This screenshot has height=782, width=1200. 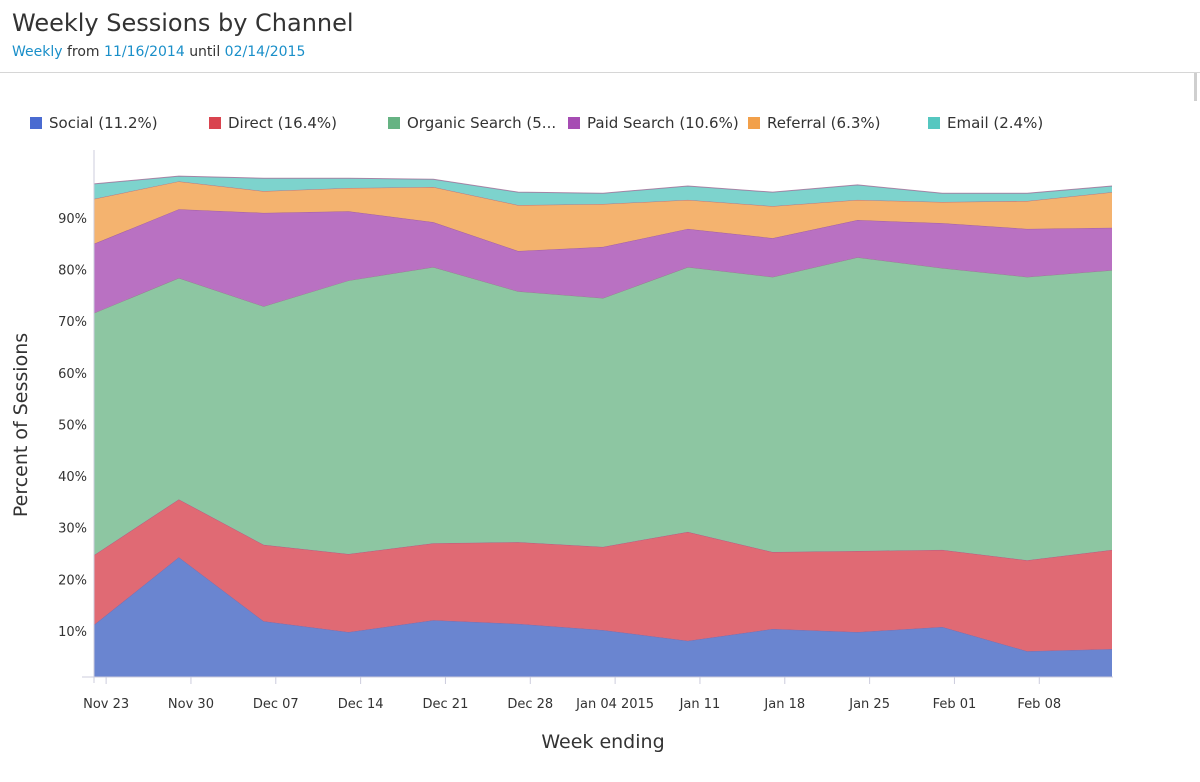 I want to click on legend-item-referral: Referral (6.3%), so click(x=814, y=123).